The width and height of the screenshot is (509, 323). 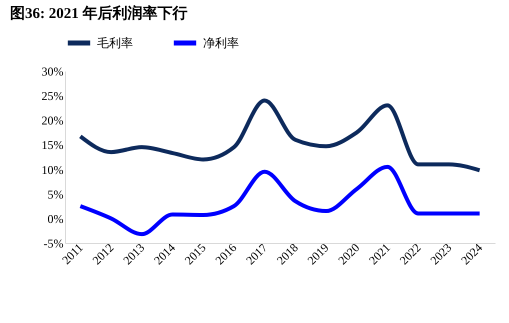 What do you see at coordinates (53, 71) in the screenshot?
I see `y-tick-label: 30%` at bounding box center [53, 71].